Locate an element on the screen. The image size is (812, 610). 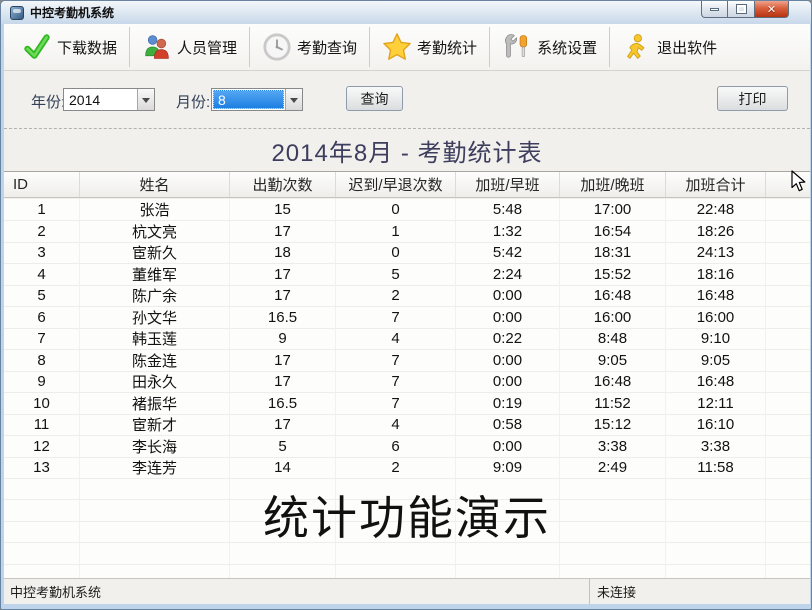
table-cell: 2 is located at coordinates (42, 231).